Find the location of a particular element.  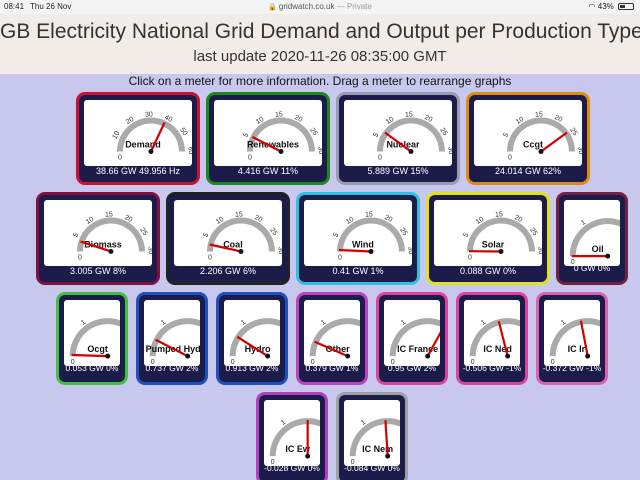

gauge-face: 5 10 15 20 25 30 0 Biomass is located at coordinates (98, 233).